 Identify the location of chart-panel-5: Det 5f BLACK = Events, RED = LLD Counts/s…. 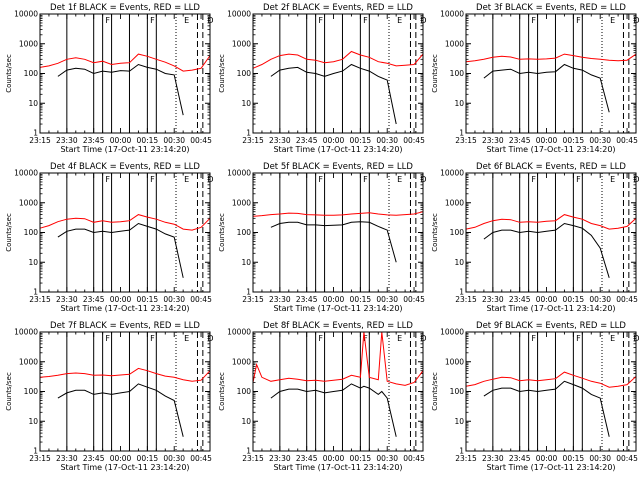
(322, 237).